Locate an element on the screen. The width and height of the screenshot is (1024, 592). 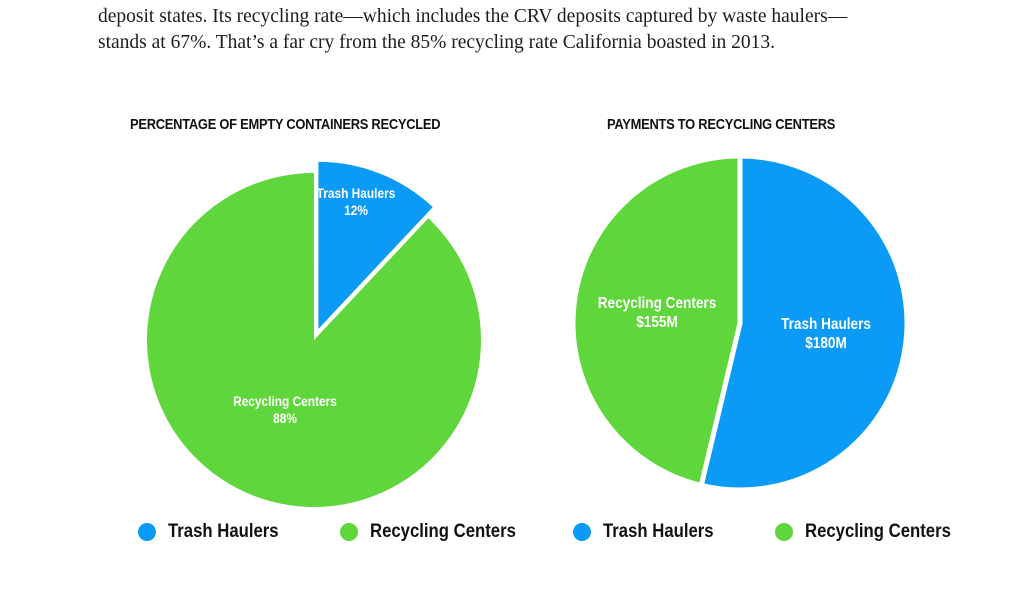
chart-title-containers: PERCENTAGE OF EMPTY CONTAINERS RECYCLED is located at coordinates (285, 124).